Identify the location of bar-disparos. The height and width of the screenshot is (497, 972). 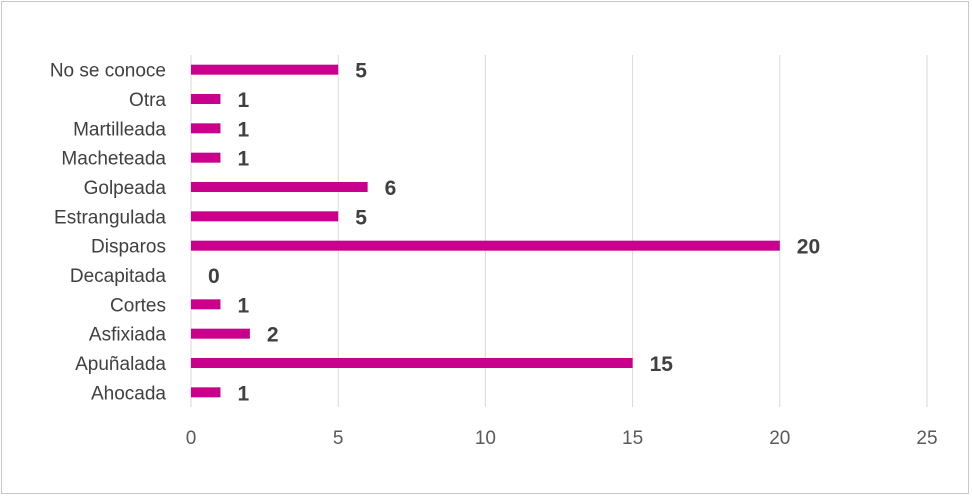
(485, 245).